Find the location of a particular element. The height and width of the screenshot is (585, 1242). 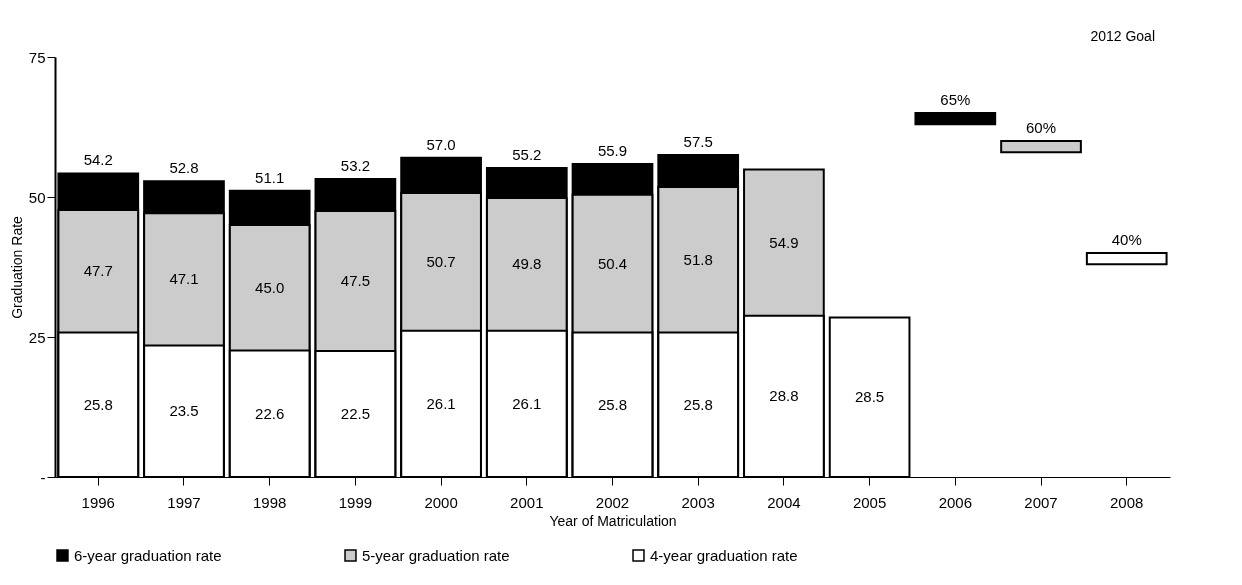

y-tick-label: 50 is located at coordinates (37, 197).